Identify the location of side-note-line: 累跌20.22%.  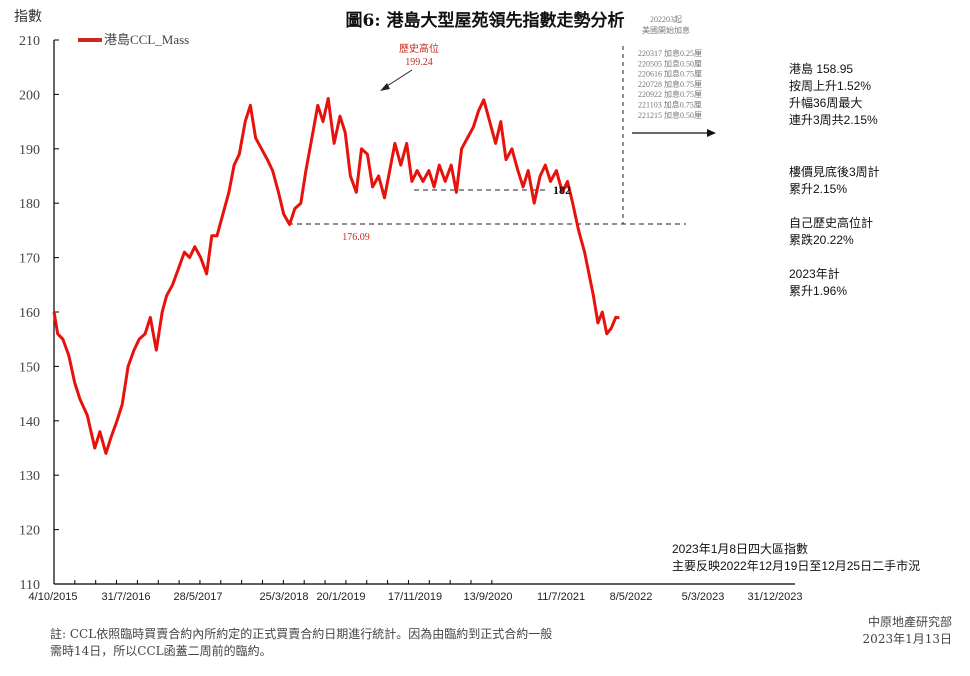
(821, 240).